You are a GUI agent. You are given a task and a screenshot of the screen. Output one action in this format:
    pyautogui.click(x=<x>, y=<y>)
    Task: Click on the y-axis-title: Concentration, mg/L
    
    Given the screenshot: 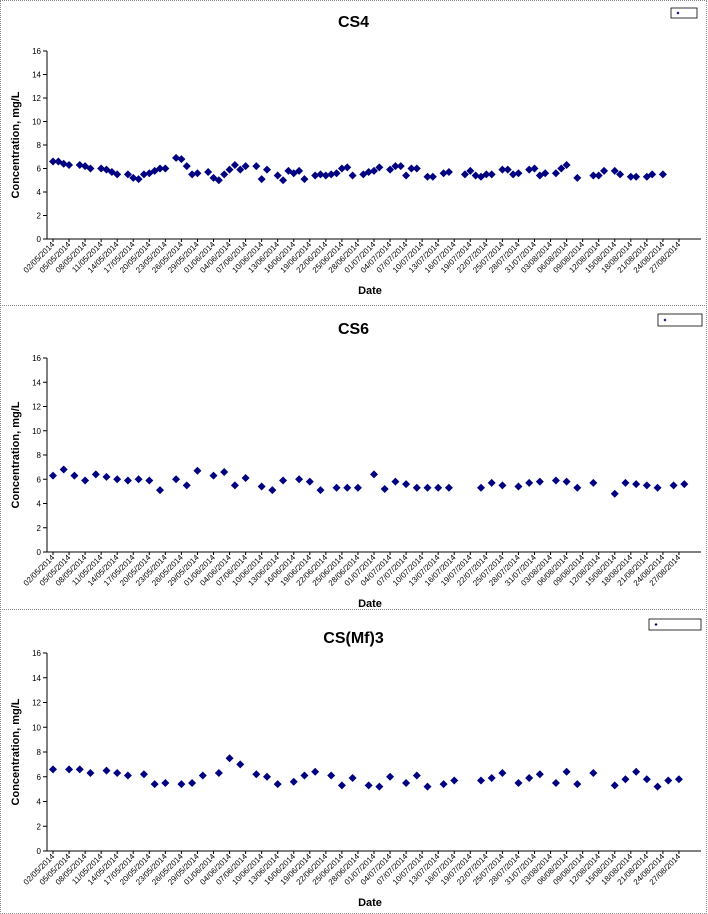 What is the action you would take?
    pyautogui.click(x=16, y=144)
    